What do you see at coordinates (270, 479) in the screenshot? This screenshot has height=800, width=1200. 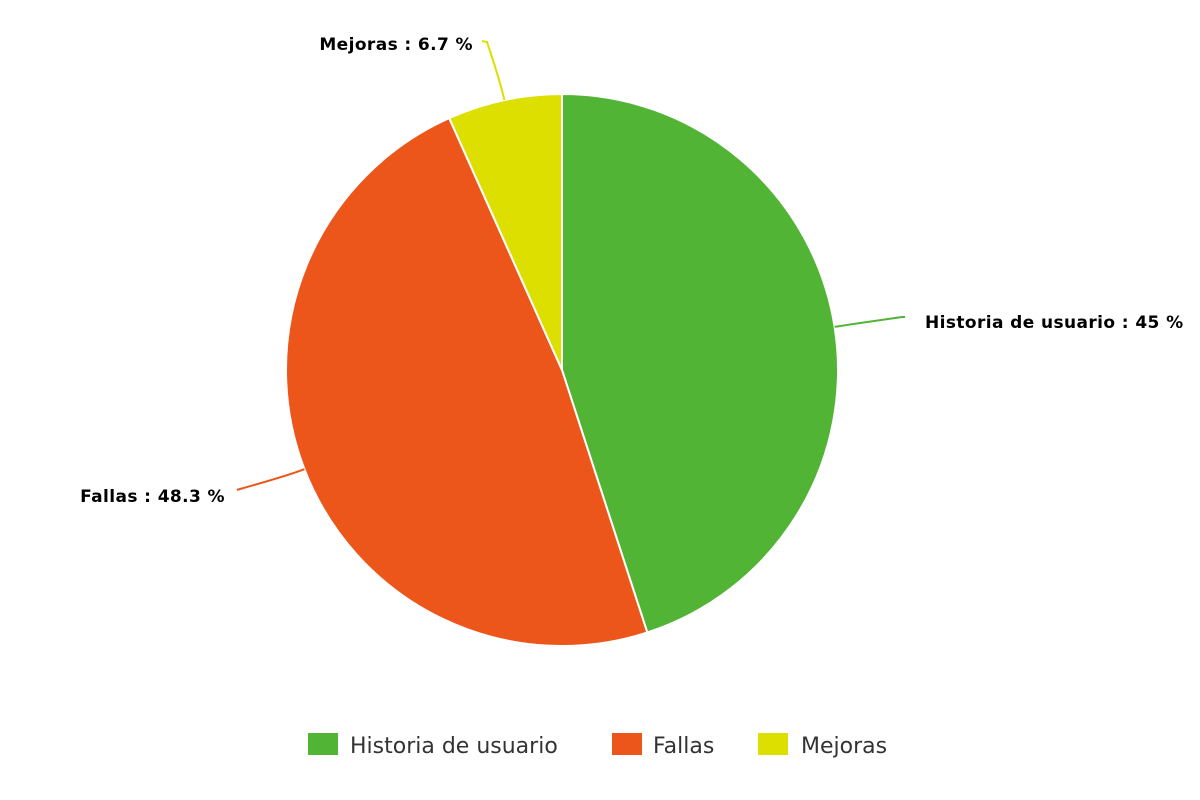 I see `connector-fallas` at bounding box center [270, 479].